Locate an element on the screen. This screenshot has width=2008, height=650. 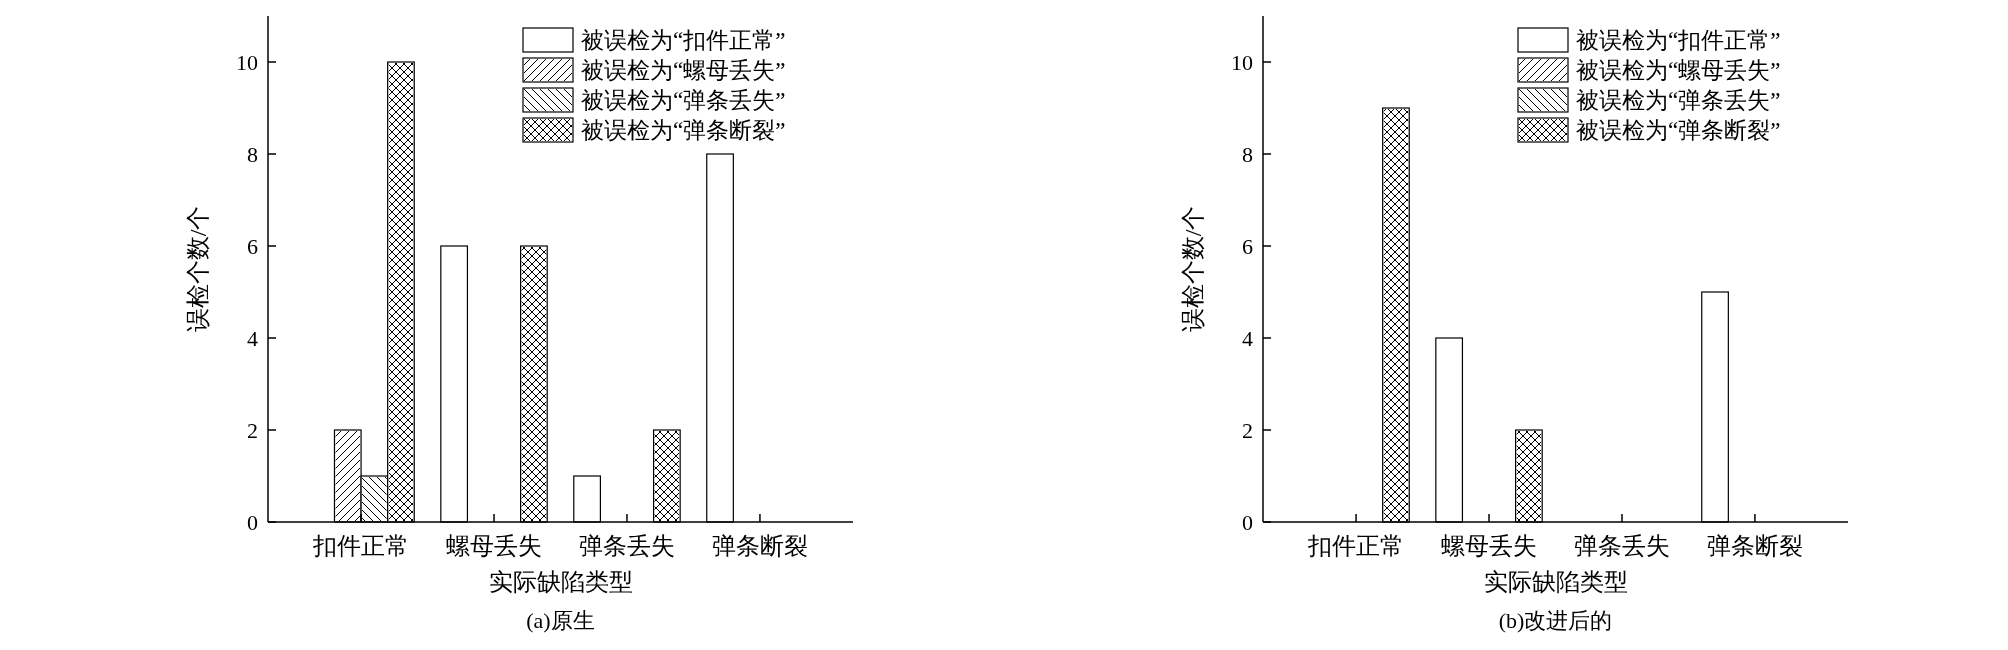
text: (a)原生 is located at coordinates (560, 620).